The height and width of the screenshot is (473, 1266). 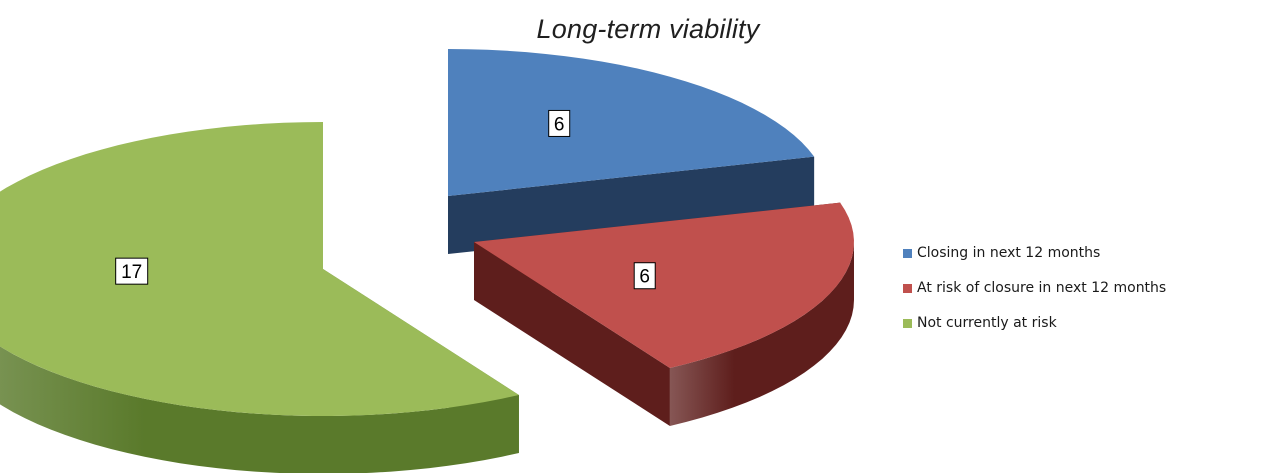 I want to click on data-label-text: 17, so click(x=131, y=272).